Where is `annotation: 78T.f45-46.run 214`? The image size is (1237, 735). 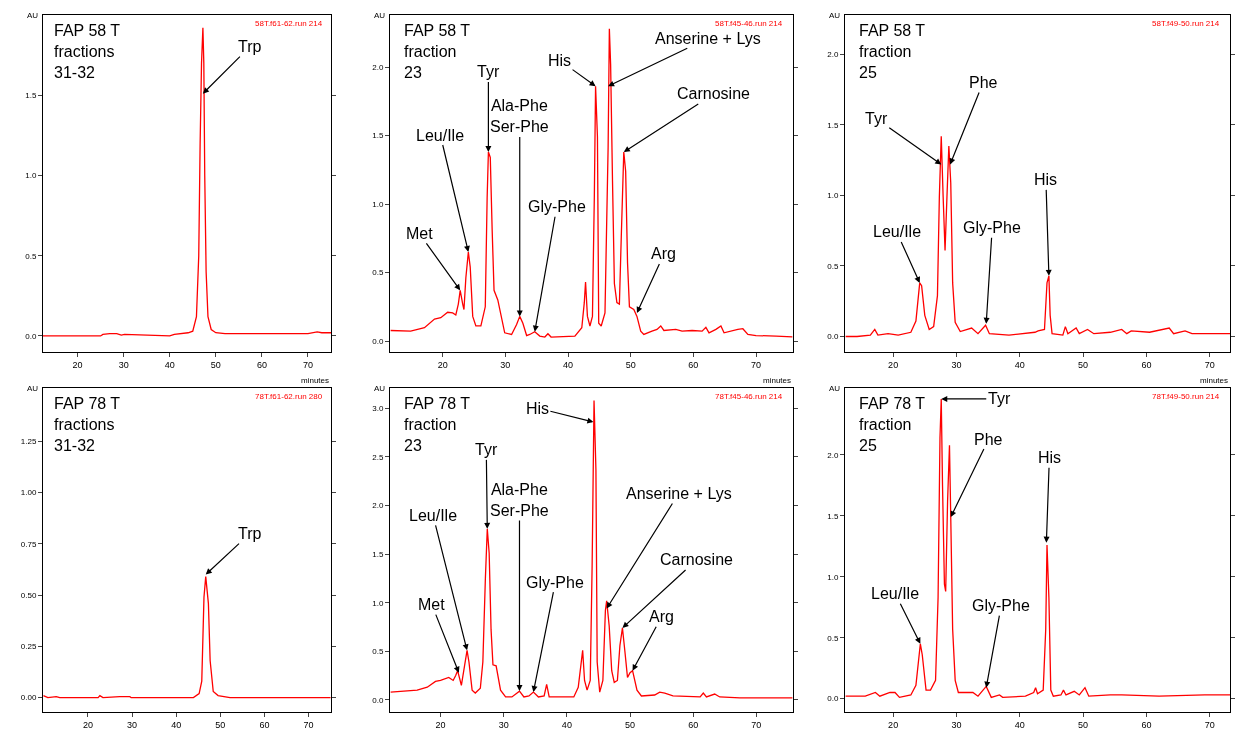 annotation: 78T.f45-46.run 214 is located at coordinates (749, 396).